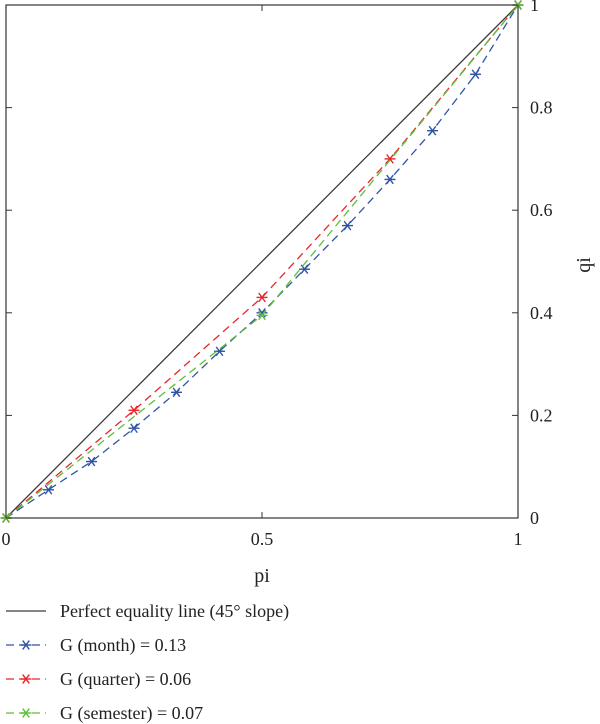 This screenshot has width=600, height=724. I want to click on legend-item: G (month) = 0.13, so click(96, 645).